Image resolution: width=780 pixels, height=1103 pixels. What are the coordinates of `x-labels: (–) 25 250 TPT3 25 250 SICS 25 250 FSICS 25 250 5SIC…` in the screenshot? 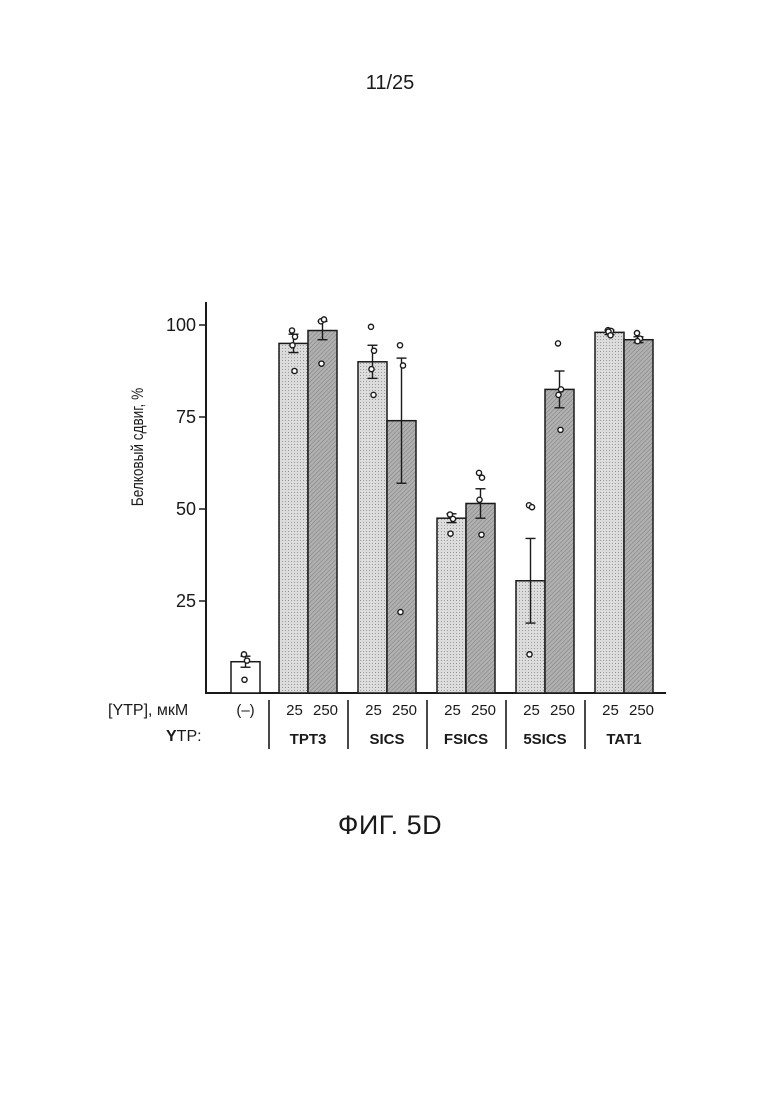 It's located at (445, 724).